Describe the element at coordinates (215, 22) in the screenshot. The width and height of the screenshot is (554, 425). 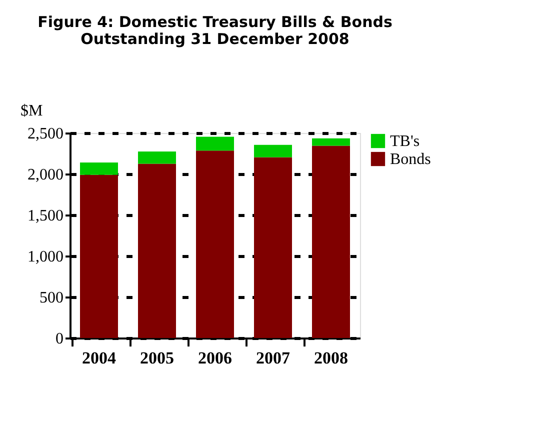
I see `text: Figure 4: Domestic Treasury Bills & Bonds` at that location.